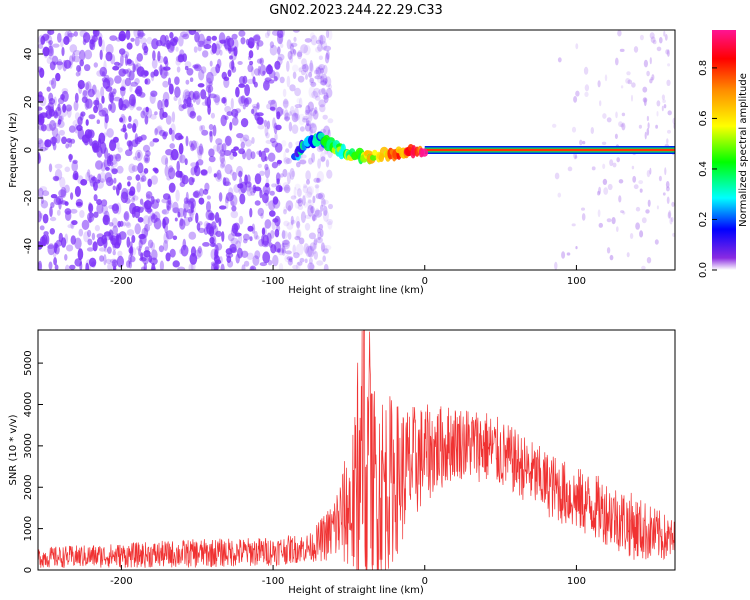 The image size is (750, 600). Describe the element at coordinates (483, 148) in the screenshot. I see `signal-band` at that location.